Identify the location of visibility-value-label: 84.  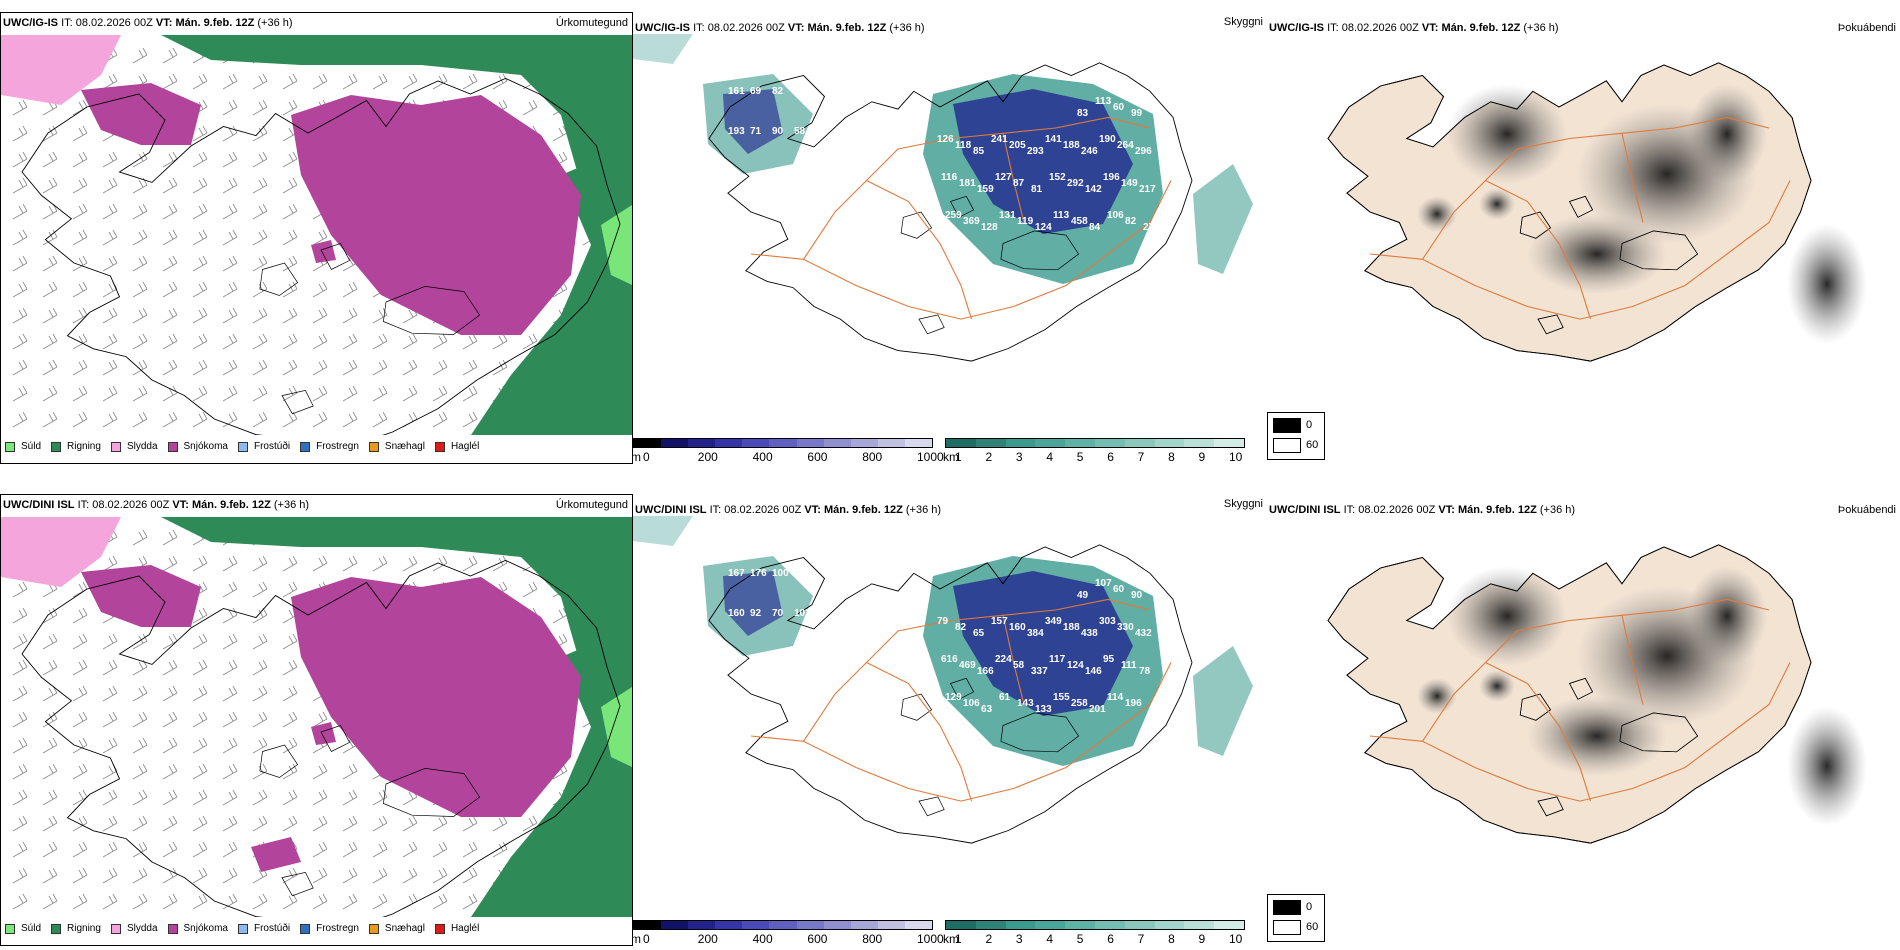
(1095, 227).